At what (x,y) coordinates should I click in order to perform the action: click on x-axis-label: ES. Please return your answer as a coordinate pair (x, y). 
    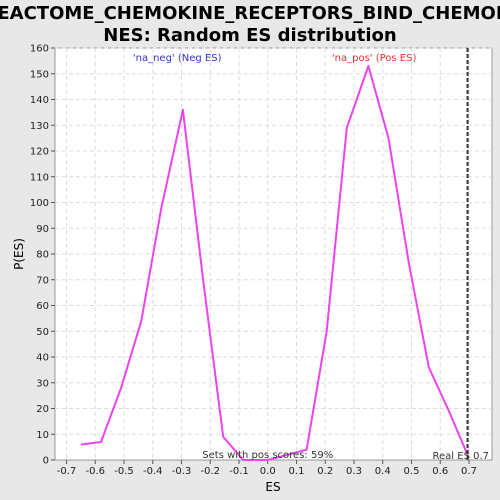
    Looking at the image, I should click on (272, 487).